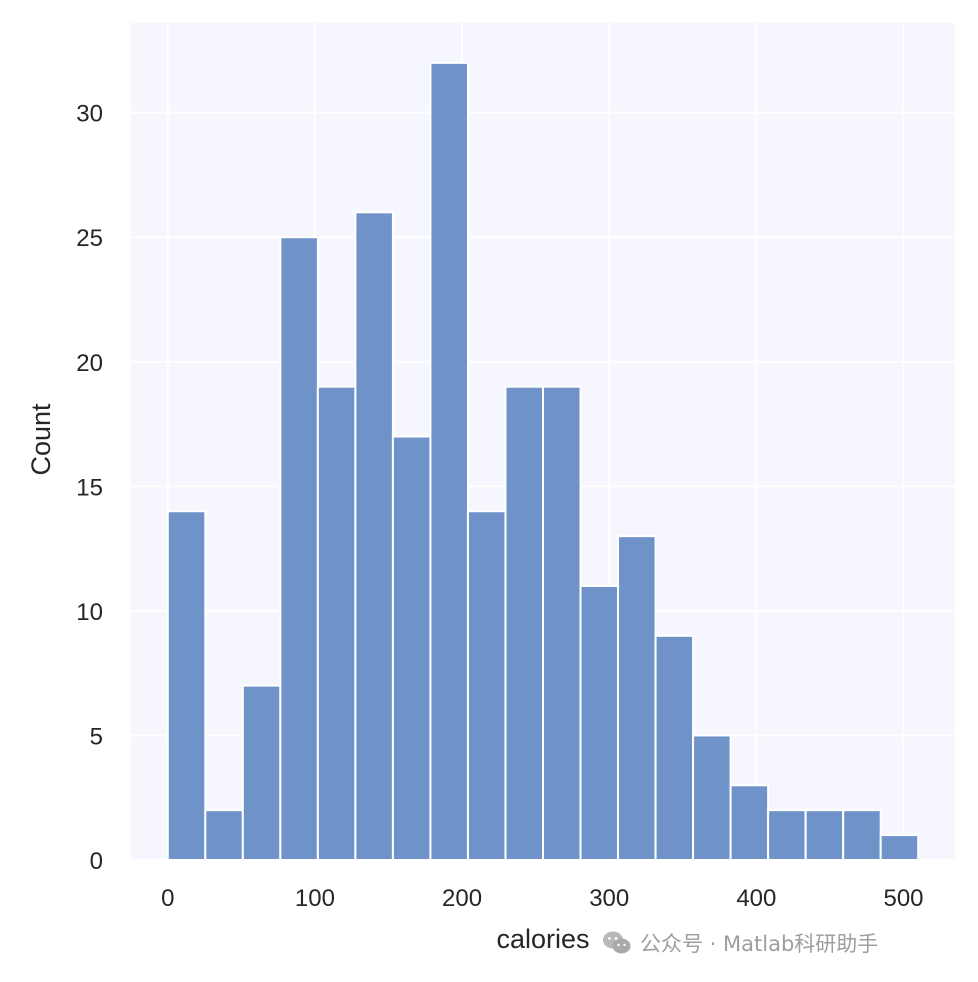 Image resolution: width=978 pixels, height=982 pixels. Describe the element at coordinates (542, 939) in the screenshot. I see `x-axis-label: calories` at that location.